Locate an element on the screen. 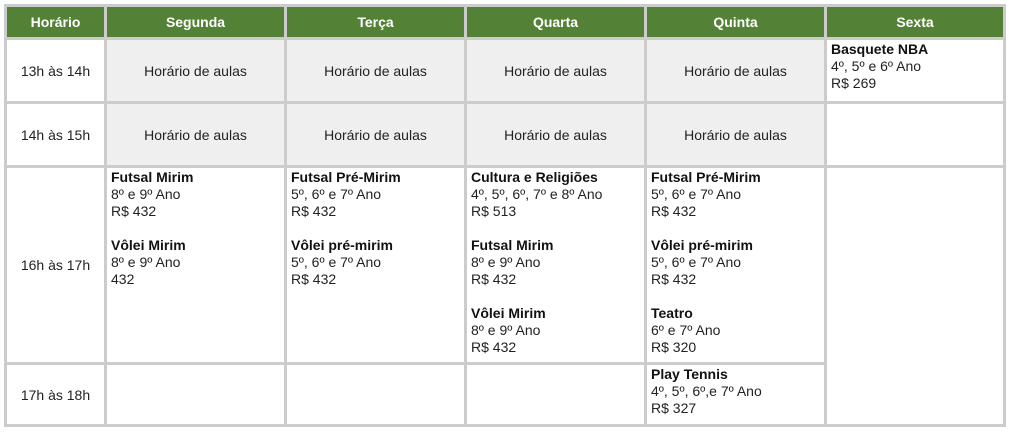 The height and width of the screenshot is (442, 1009). column-header-terça: Terça is located at coordinates (375, 22).